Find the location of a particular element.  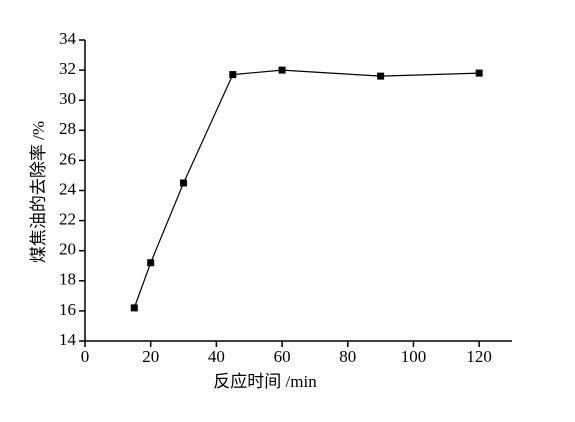

y-tick-label: 28 is located at coordinates (67, 128).